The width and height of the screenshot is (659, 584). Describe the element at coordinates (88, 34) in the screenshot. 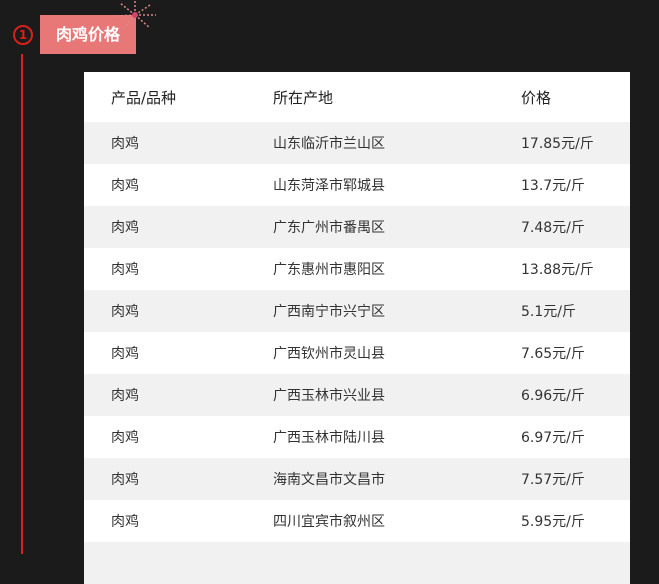

I see `section-title: 肉鸡价格` at that location.